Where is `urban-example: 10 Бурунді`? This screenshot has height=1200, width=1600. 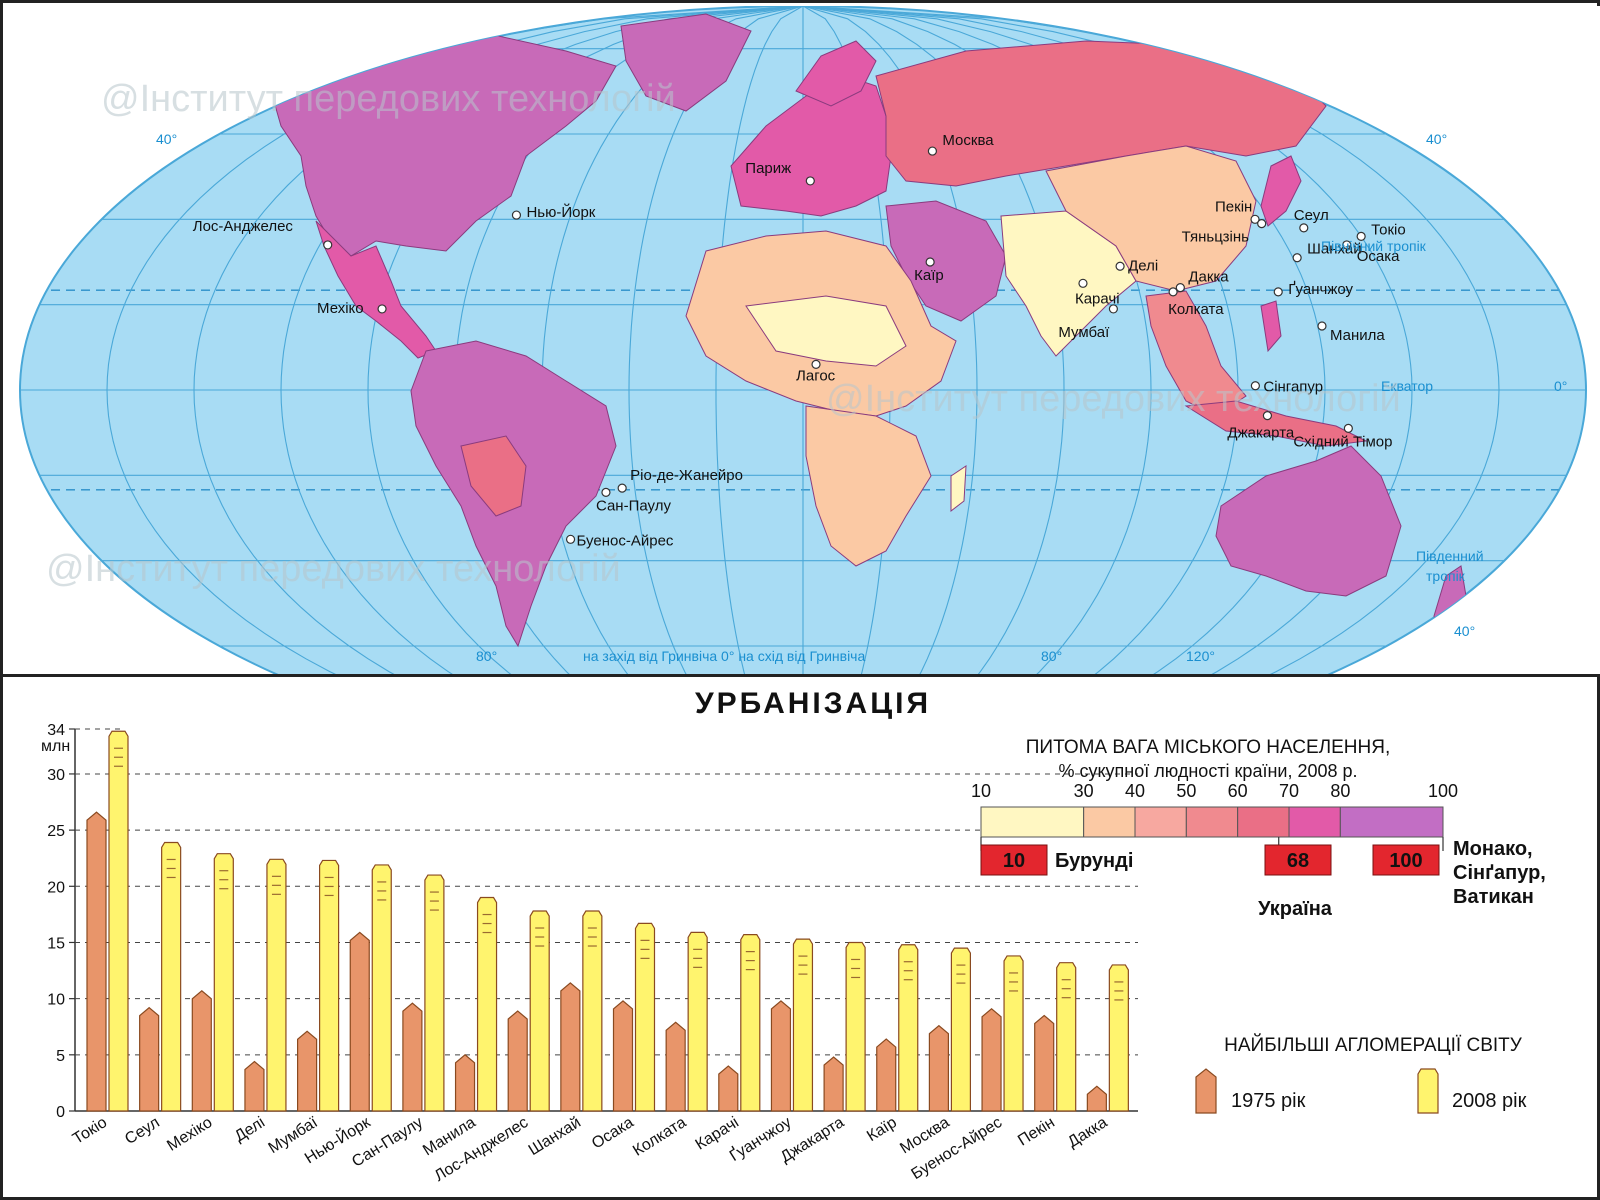
urban-example: 10 Бурунді is located at coordinates (1056, 856).